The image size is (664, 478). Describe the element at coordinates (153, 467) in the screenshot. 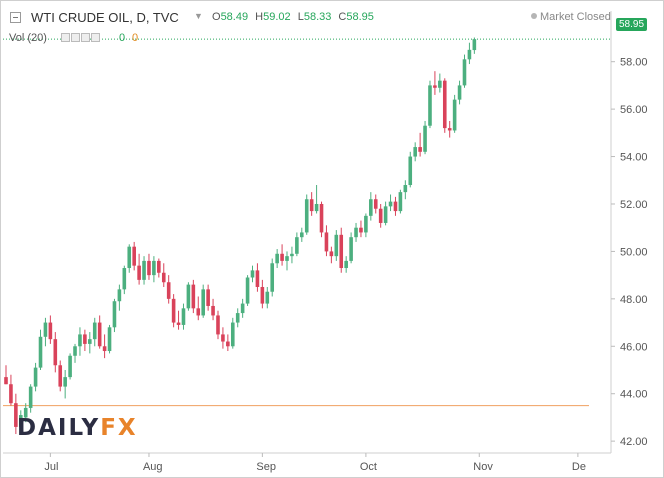

I see `time-tick-label: Aug` at that location.